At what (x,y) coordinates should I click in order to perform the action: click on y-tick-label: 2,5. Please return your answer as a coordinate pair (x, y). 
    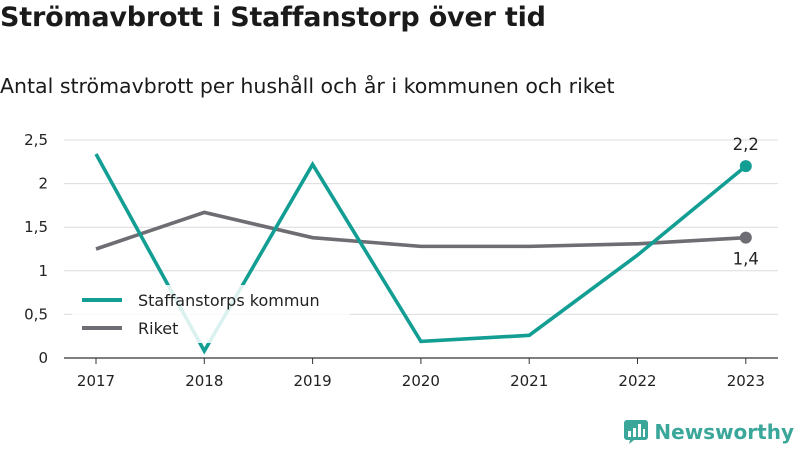
    Looking at the image, I should click on (36, 140).